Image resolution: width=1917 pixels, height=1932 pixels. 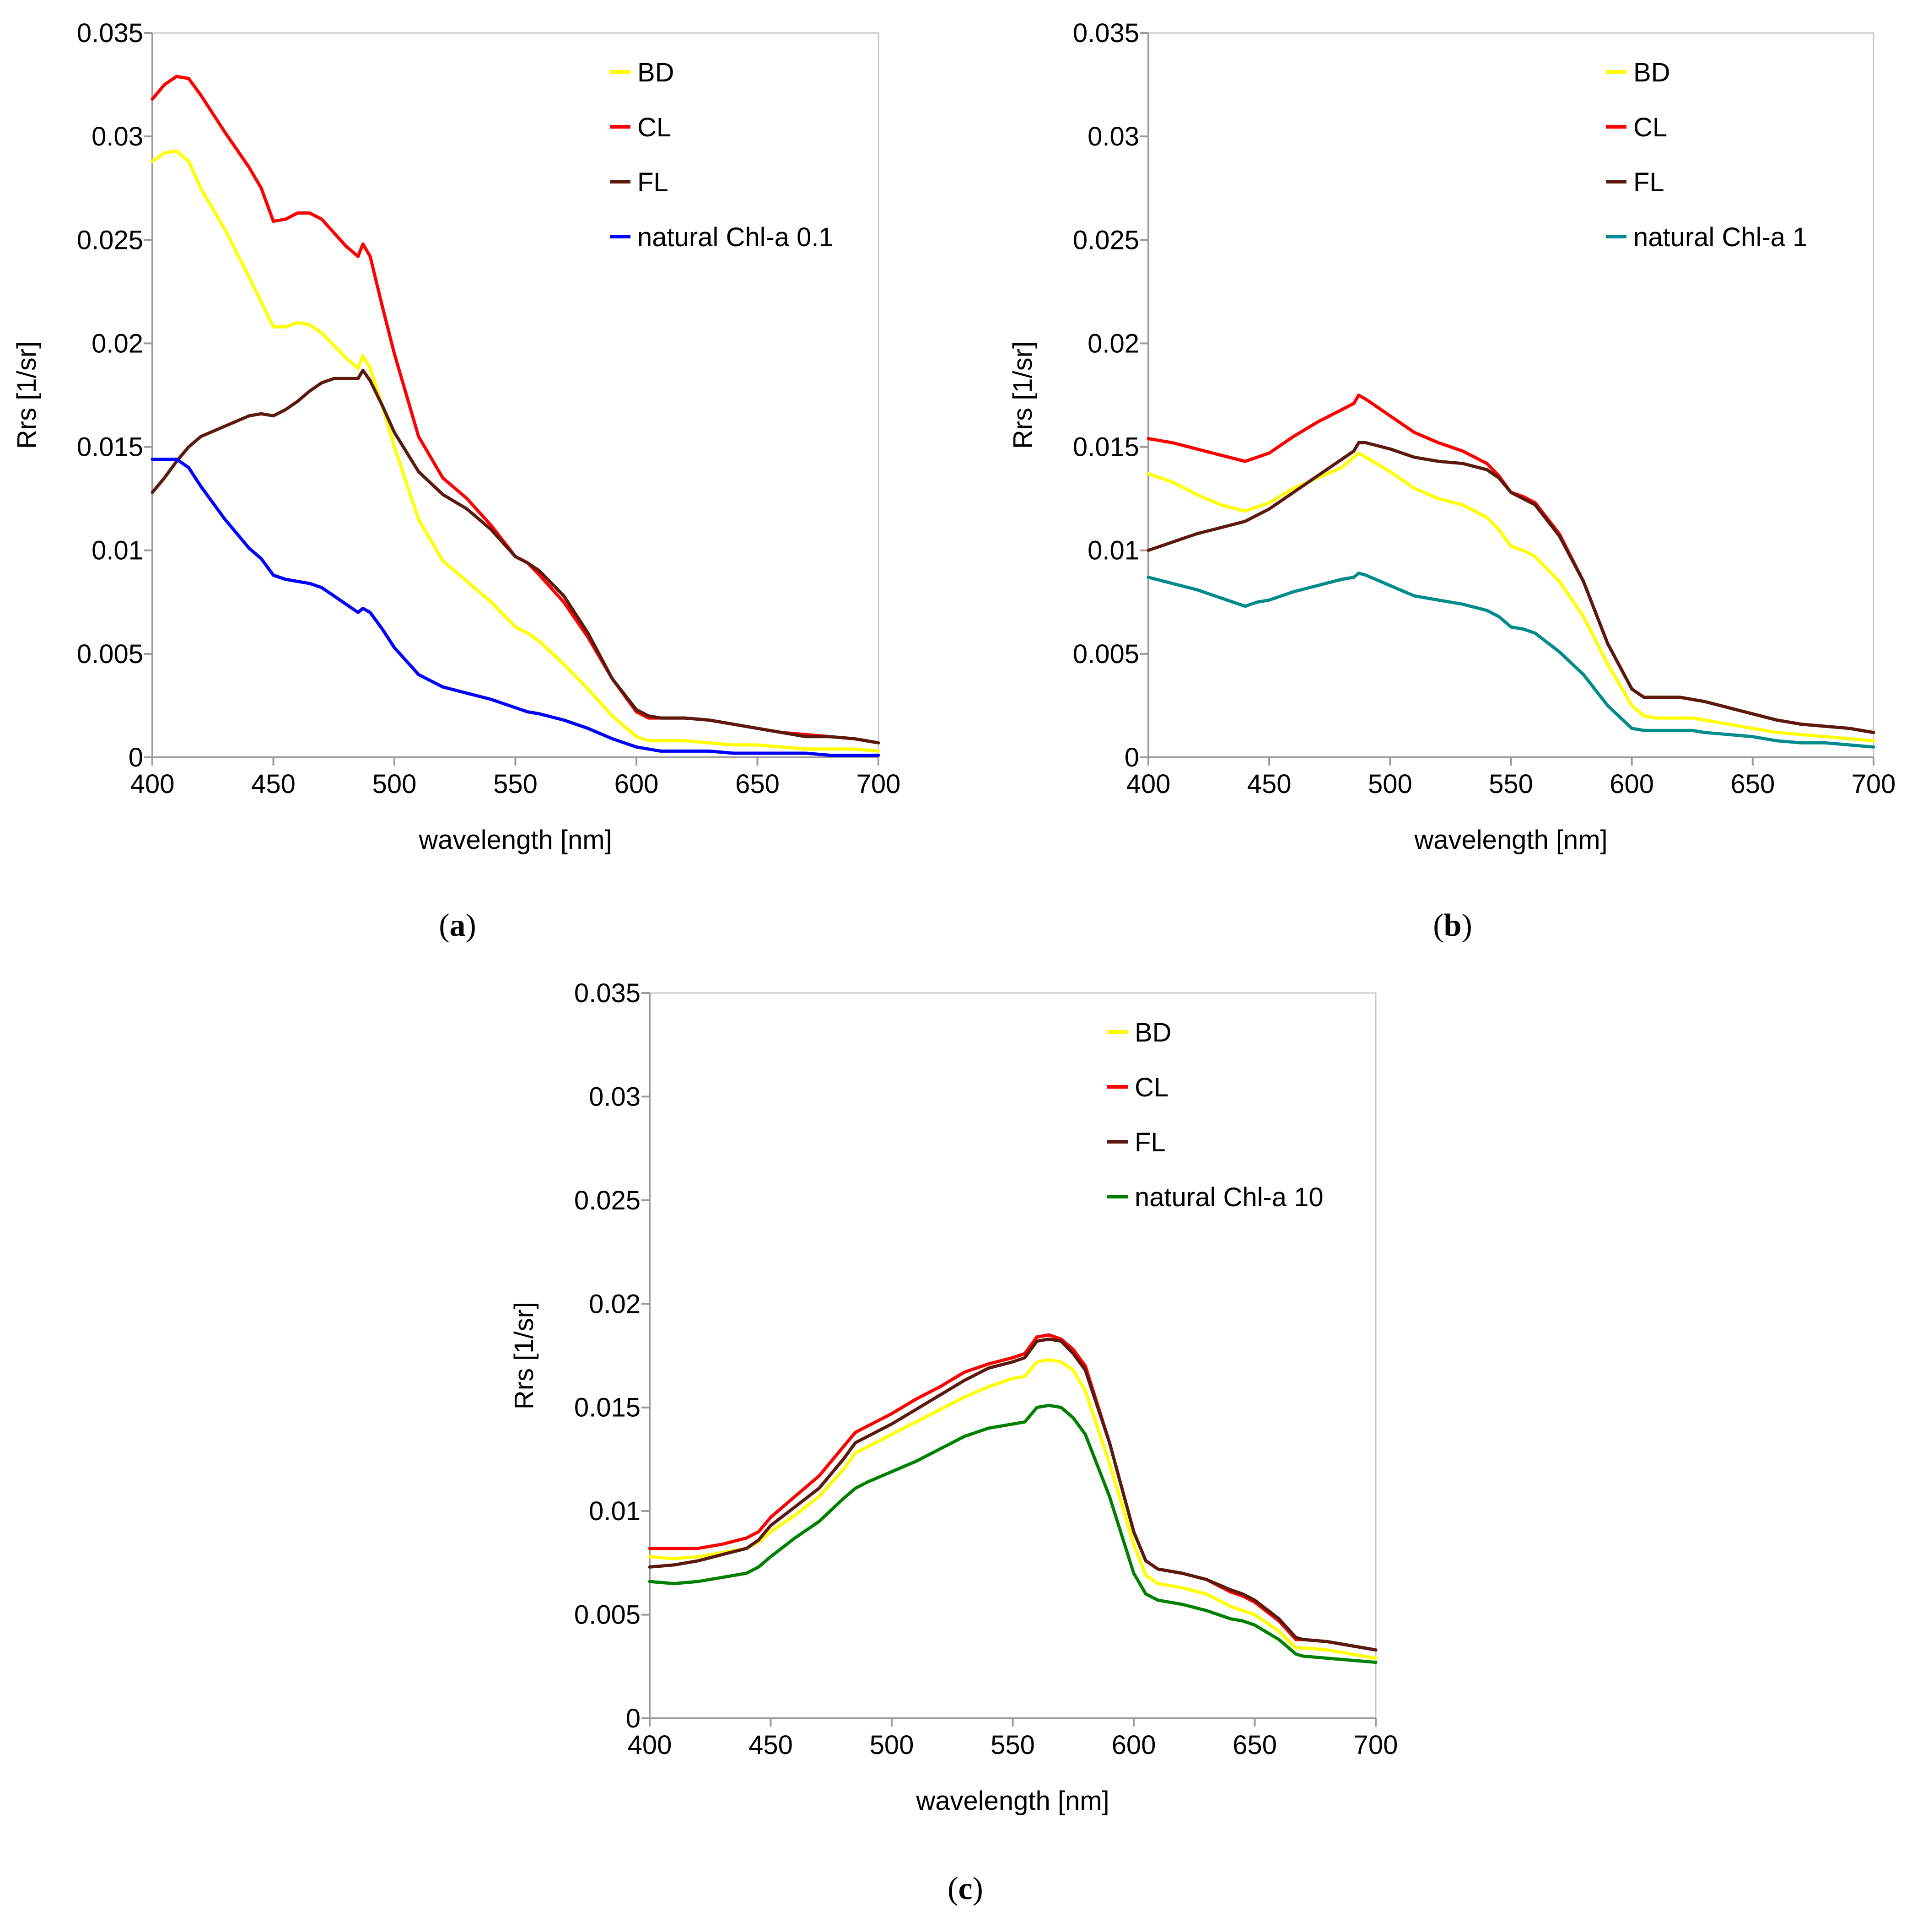 I want to click on panel-a-y-tick-label: 0.005, so click(x=110, y=654).